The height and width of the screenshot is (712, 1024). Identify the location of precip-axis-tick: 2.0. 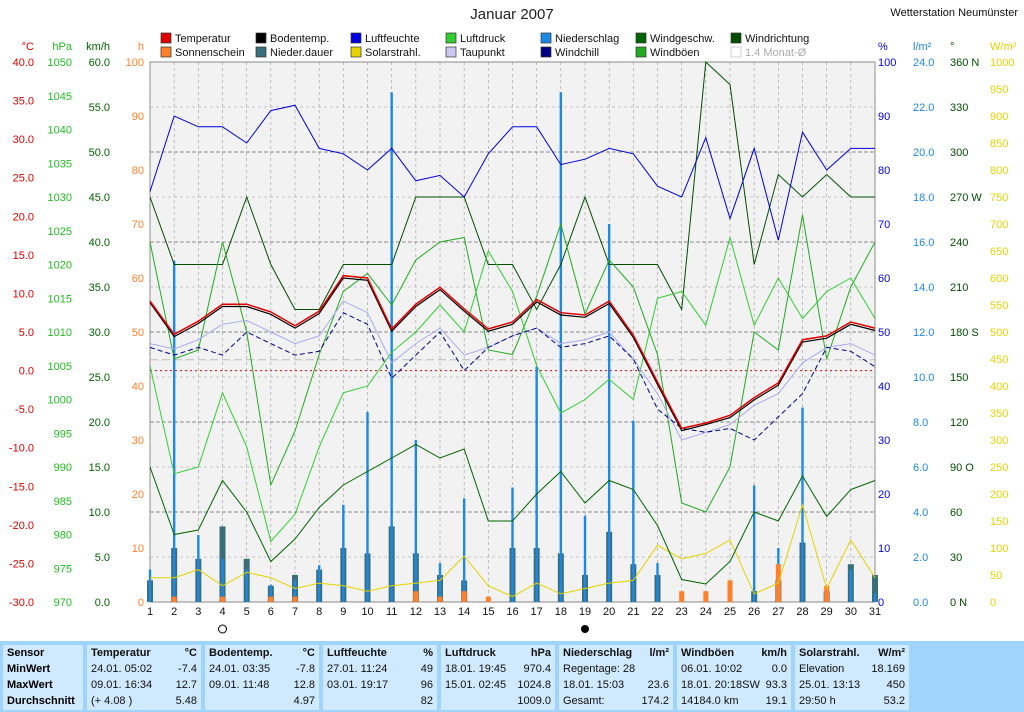
(920, 558).